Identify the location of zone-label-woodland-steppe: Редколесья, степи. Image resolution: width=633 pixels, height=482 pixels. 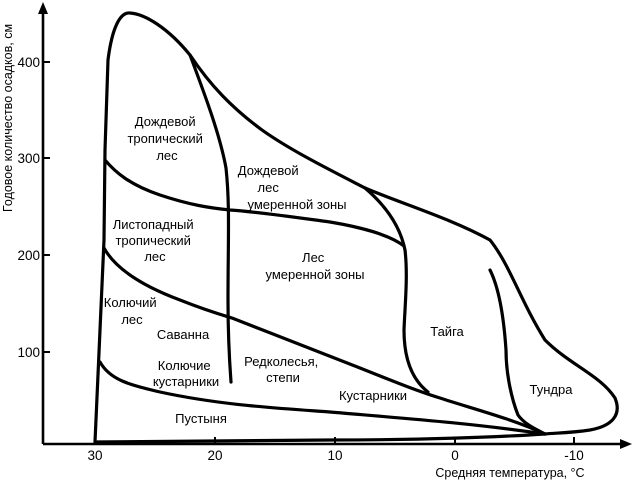
(283, 369).